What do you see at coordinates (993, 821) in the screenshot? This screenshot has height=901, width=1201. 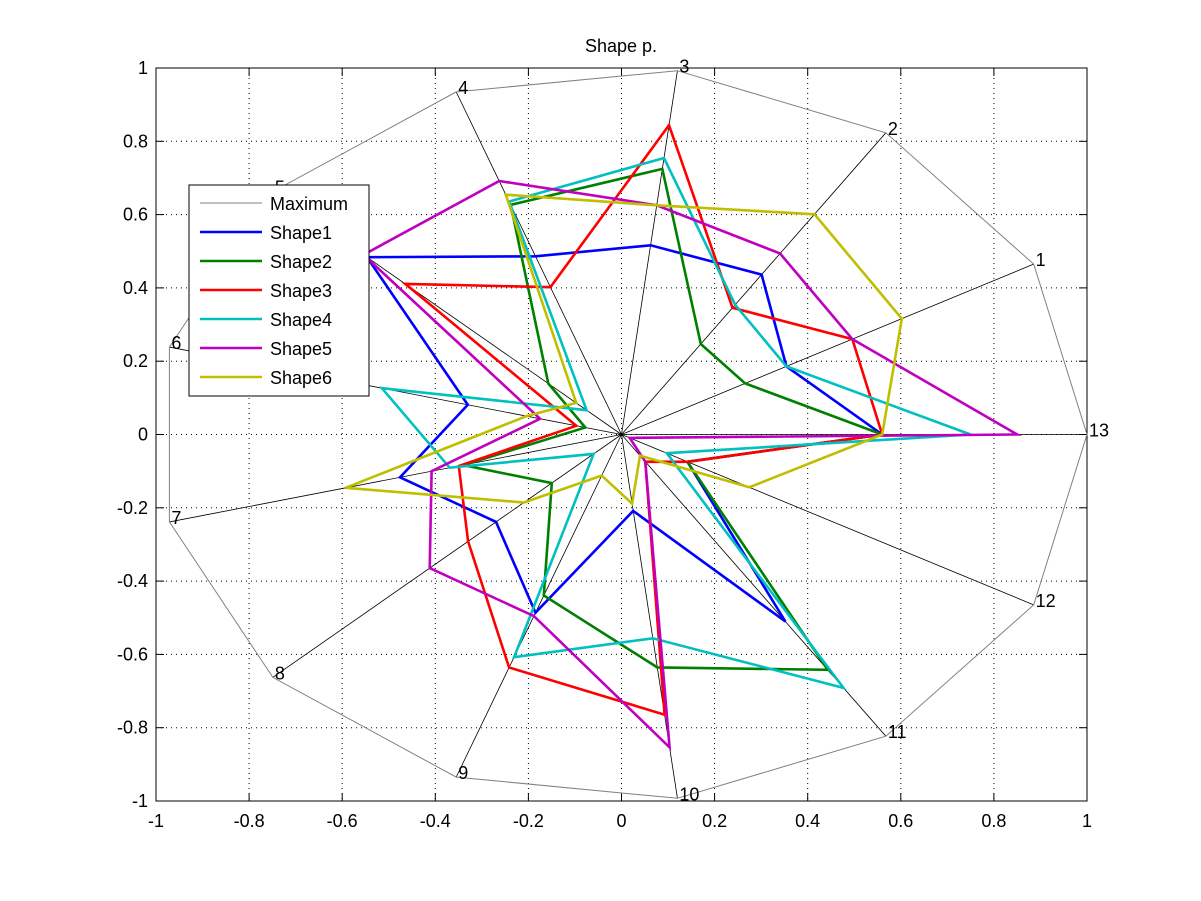 I see `x-tick-label: 0.8` at bounding box center [993, 821].